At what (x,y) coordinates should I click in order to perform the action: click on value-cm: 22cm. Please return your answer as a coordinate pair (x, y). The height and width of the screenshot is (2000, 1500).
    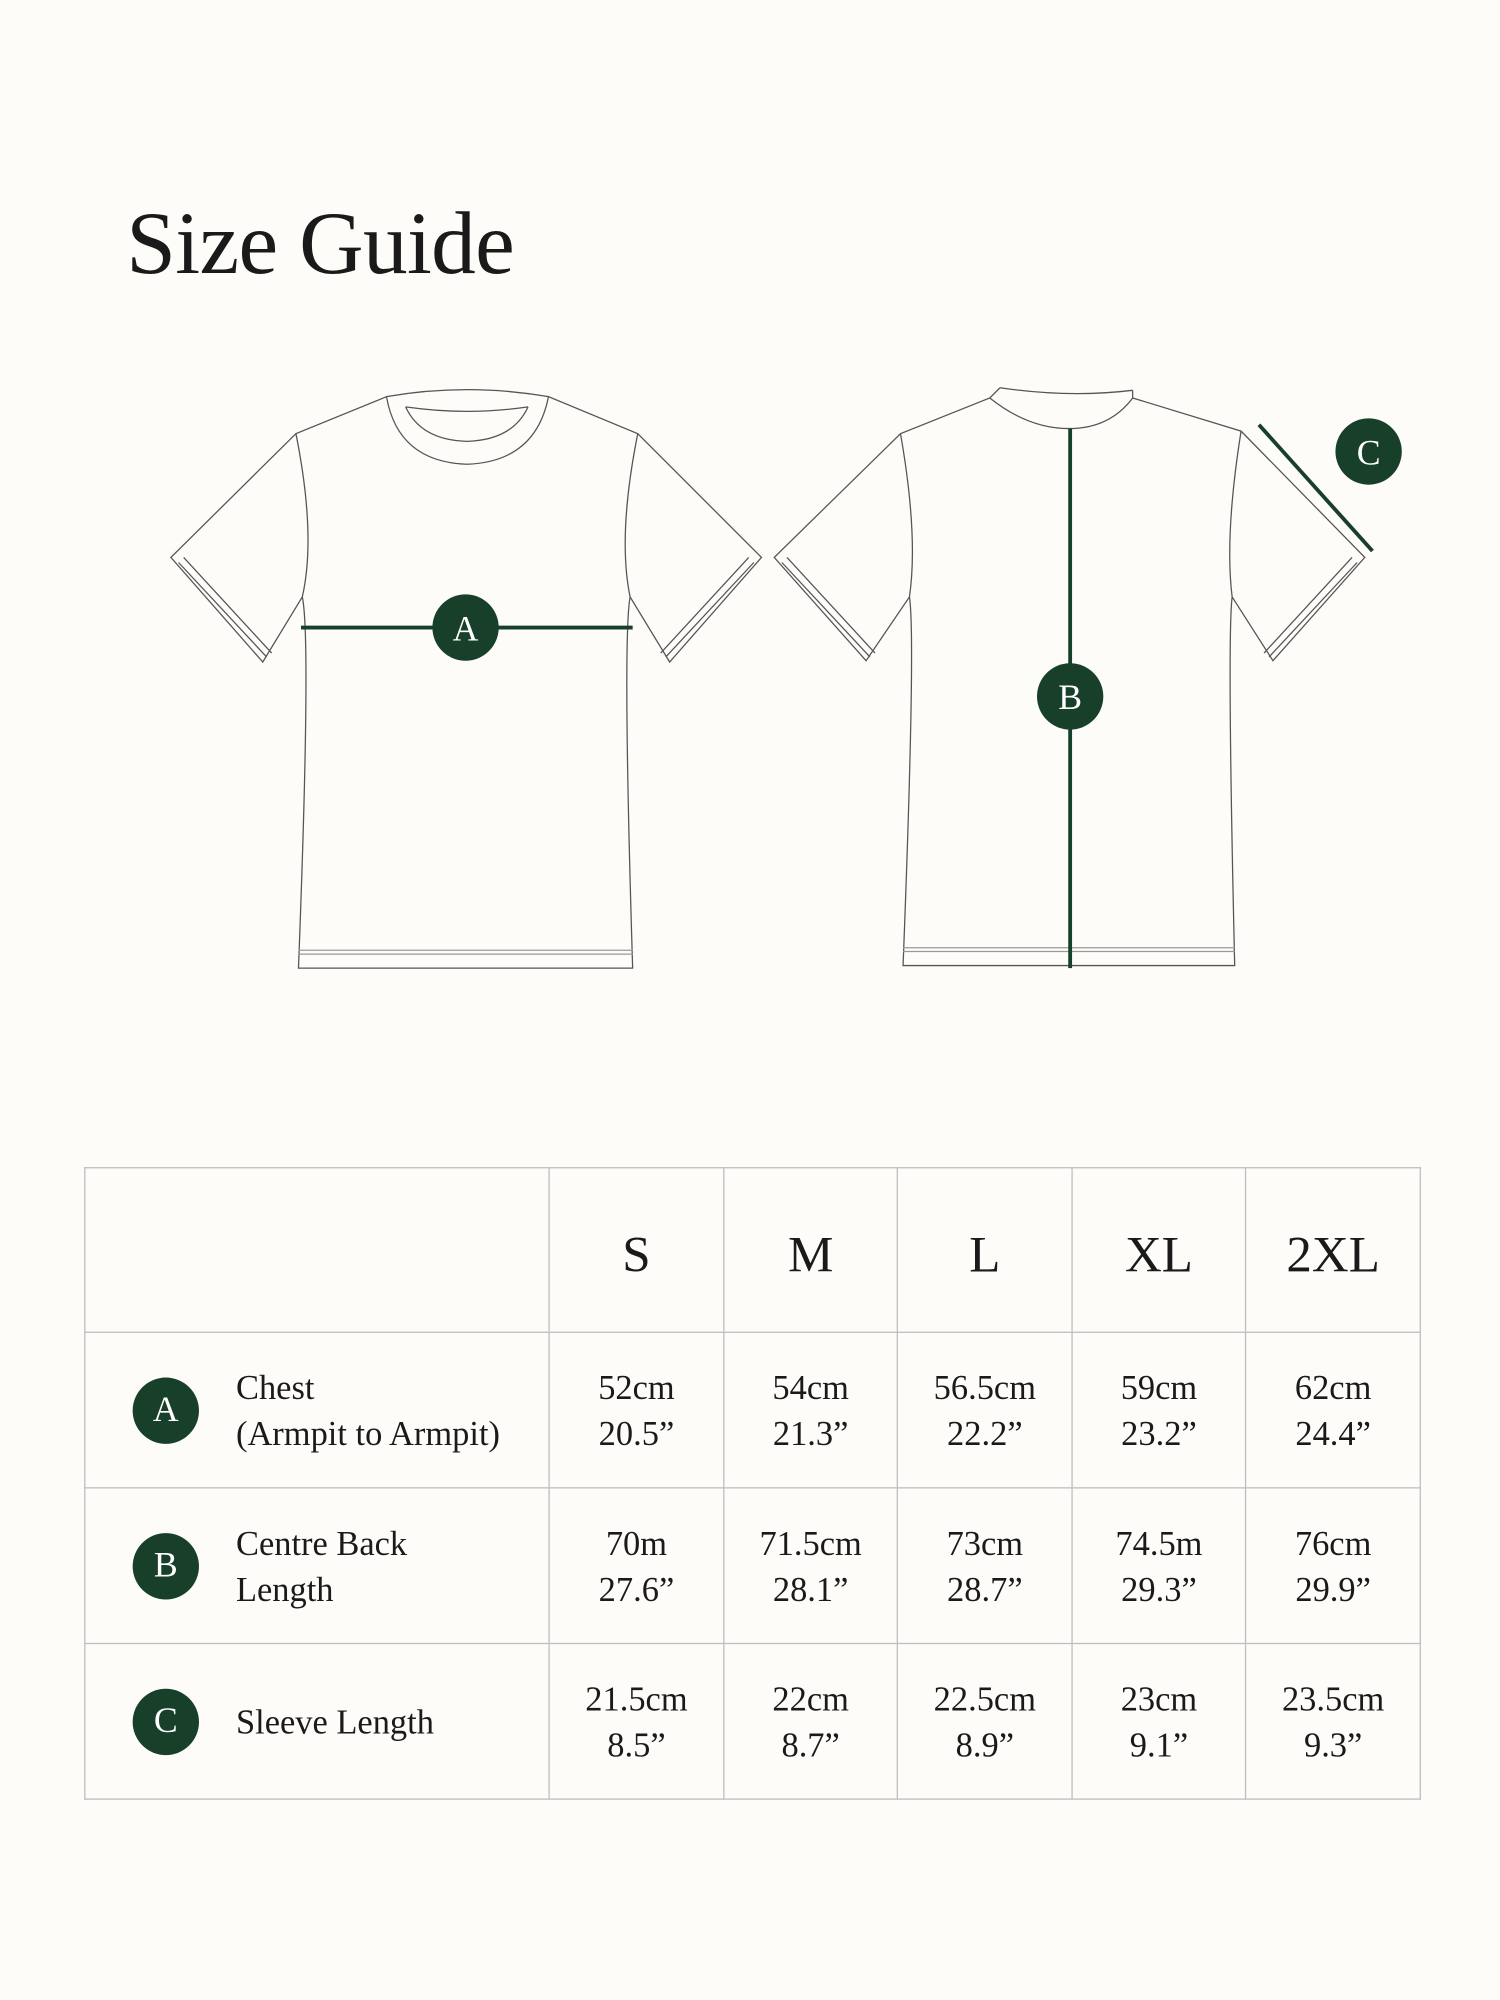
    Looking at the image, I should click on (810, 1698).